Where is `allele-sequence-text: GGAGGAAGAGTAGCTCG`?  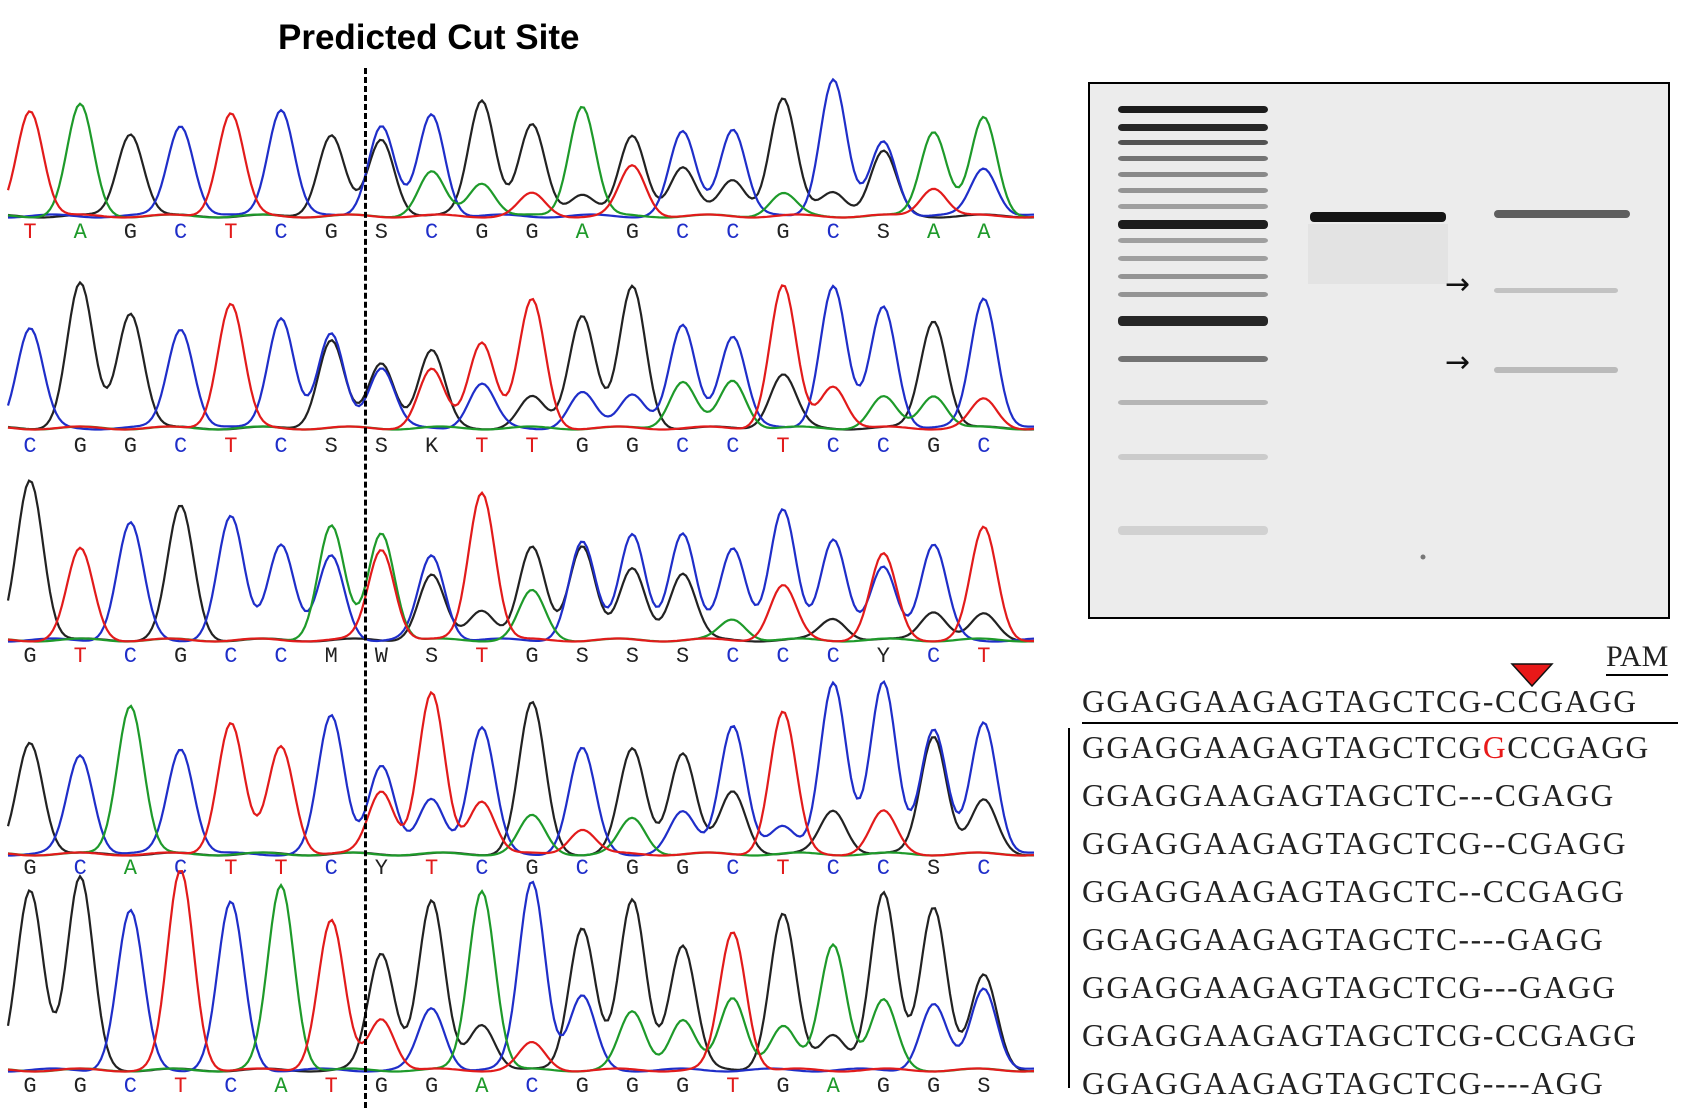
allele-sequence-text: GGAGGAAGAGTAGCTCG is located at coordinates (1282, 747).